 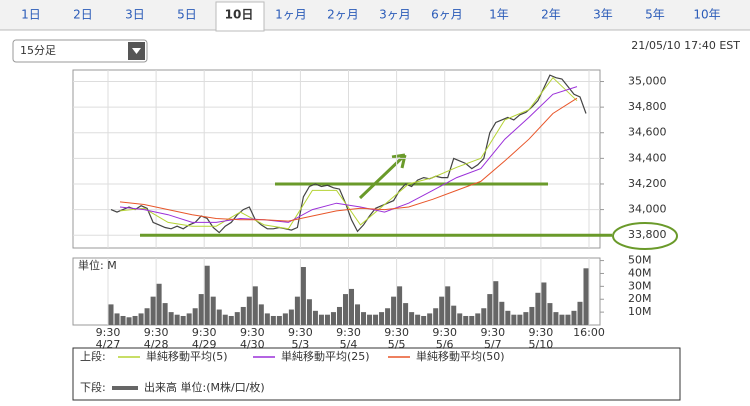 I want to click on tab: 1日, so click(x=31, y=15).